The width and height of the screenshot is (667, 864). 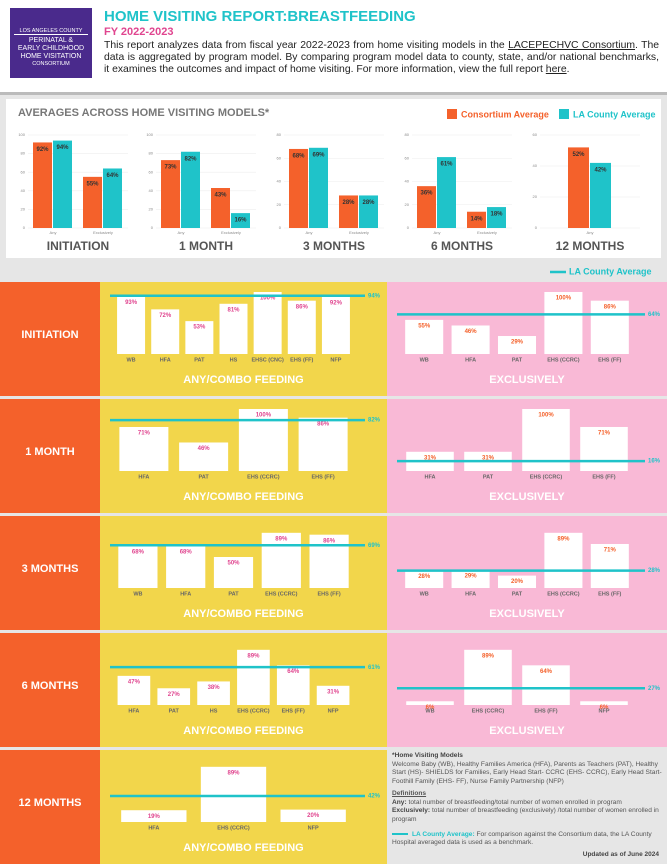 What do you see at coordinates (206, 246) in the screenshot?
I see `panel-title: 1 MONTH` at bounding box center [206, 246].